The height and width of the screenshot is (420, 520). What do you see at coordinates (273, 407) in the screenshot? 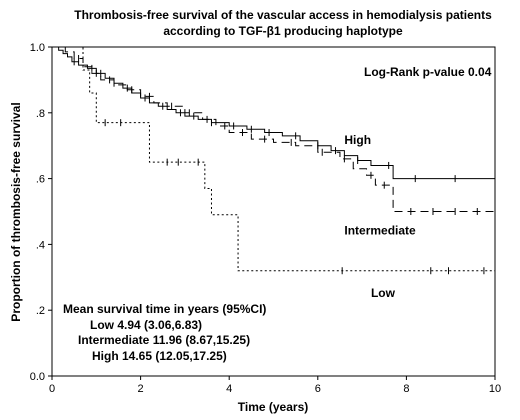
I see `x-axis-label: Time (years)` at bounding box center [273, 407].